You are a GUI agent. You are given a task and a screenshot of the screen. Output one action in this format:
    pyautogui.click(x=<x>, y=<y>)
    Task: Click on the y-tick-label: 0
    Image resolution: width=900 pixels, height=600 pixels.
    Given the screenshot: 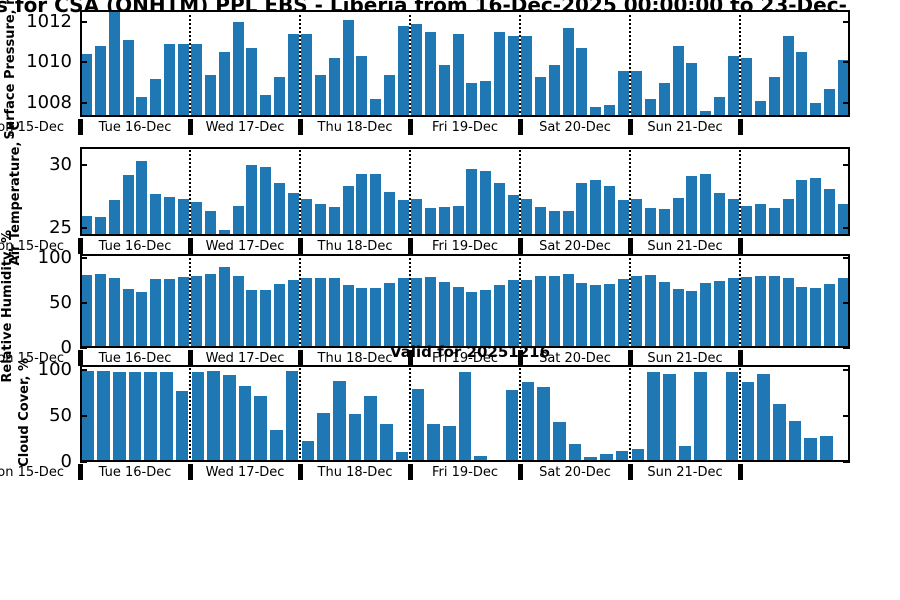 What is the action you would take?
    pyautogui.click(x=66, y=461)
    